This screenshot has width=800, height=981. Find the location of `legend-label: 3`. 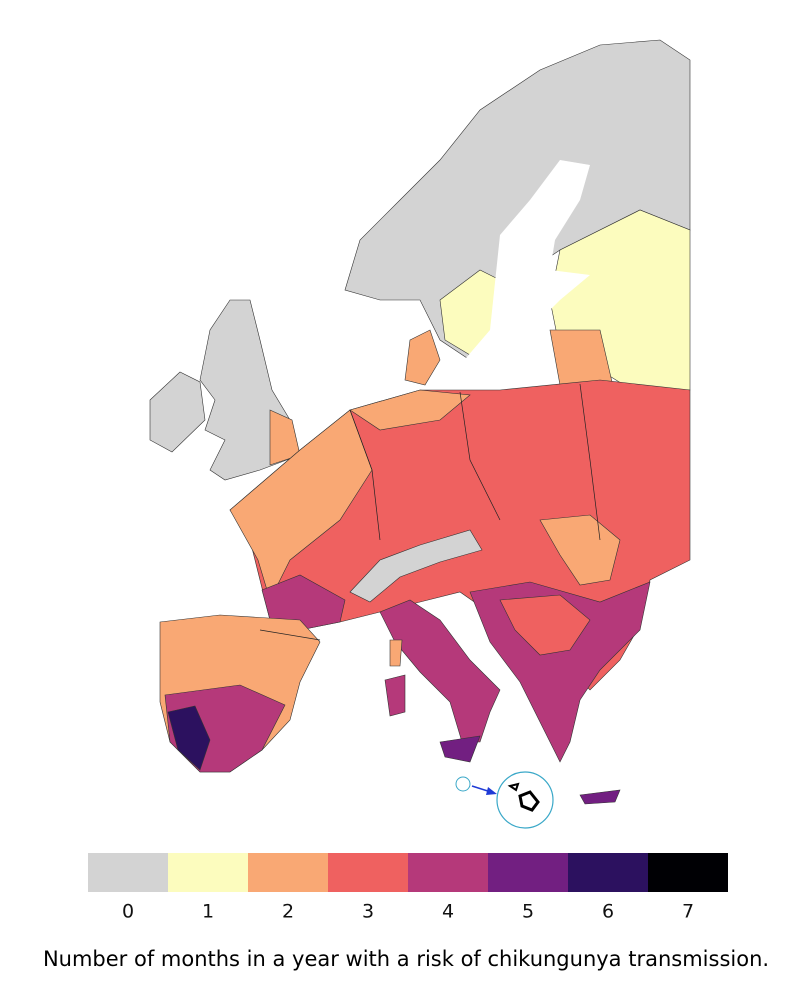

legend-label: 3 is located at coordinates (368, 912).